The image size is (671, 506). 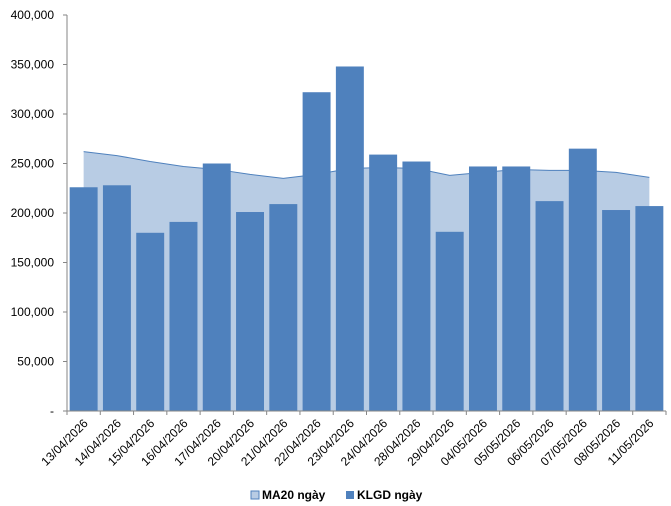 I want to click on ma20-line, so click(x=366, y=165).